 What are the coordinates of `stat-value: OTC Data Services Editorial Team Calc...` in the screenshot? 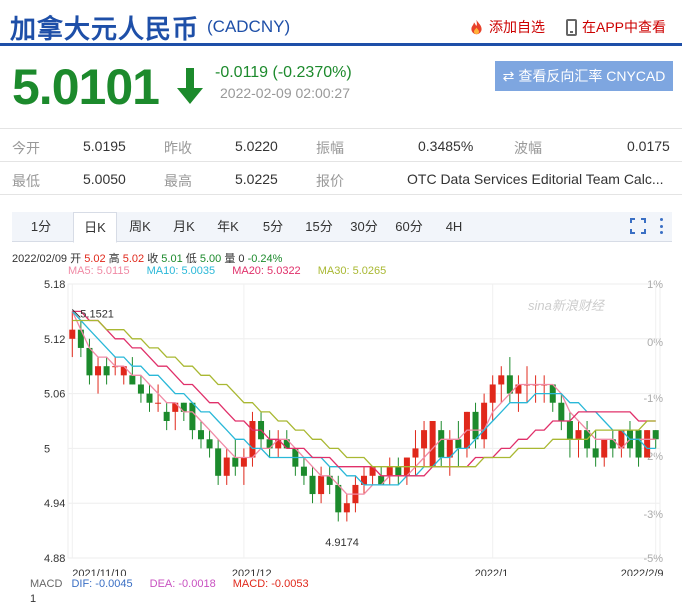 It's located at (535, 179).